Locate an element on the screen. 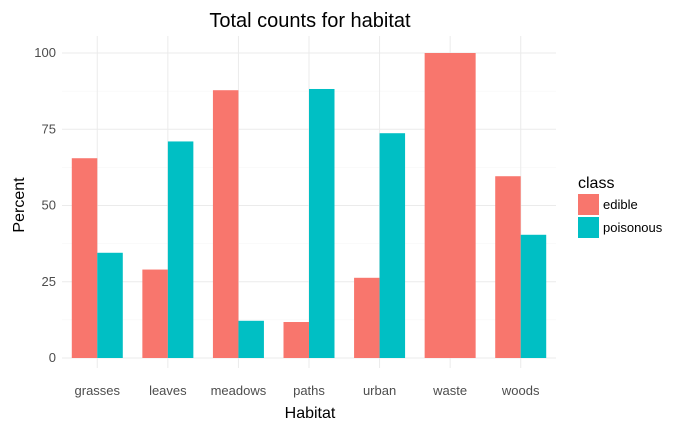  y-tick-label: 100 is located at coordinates (45, 52).